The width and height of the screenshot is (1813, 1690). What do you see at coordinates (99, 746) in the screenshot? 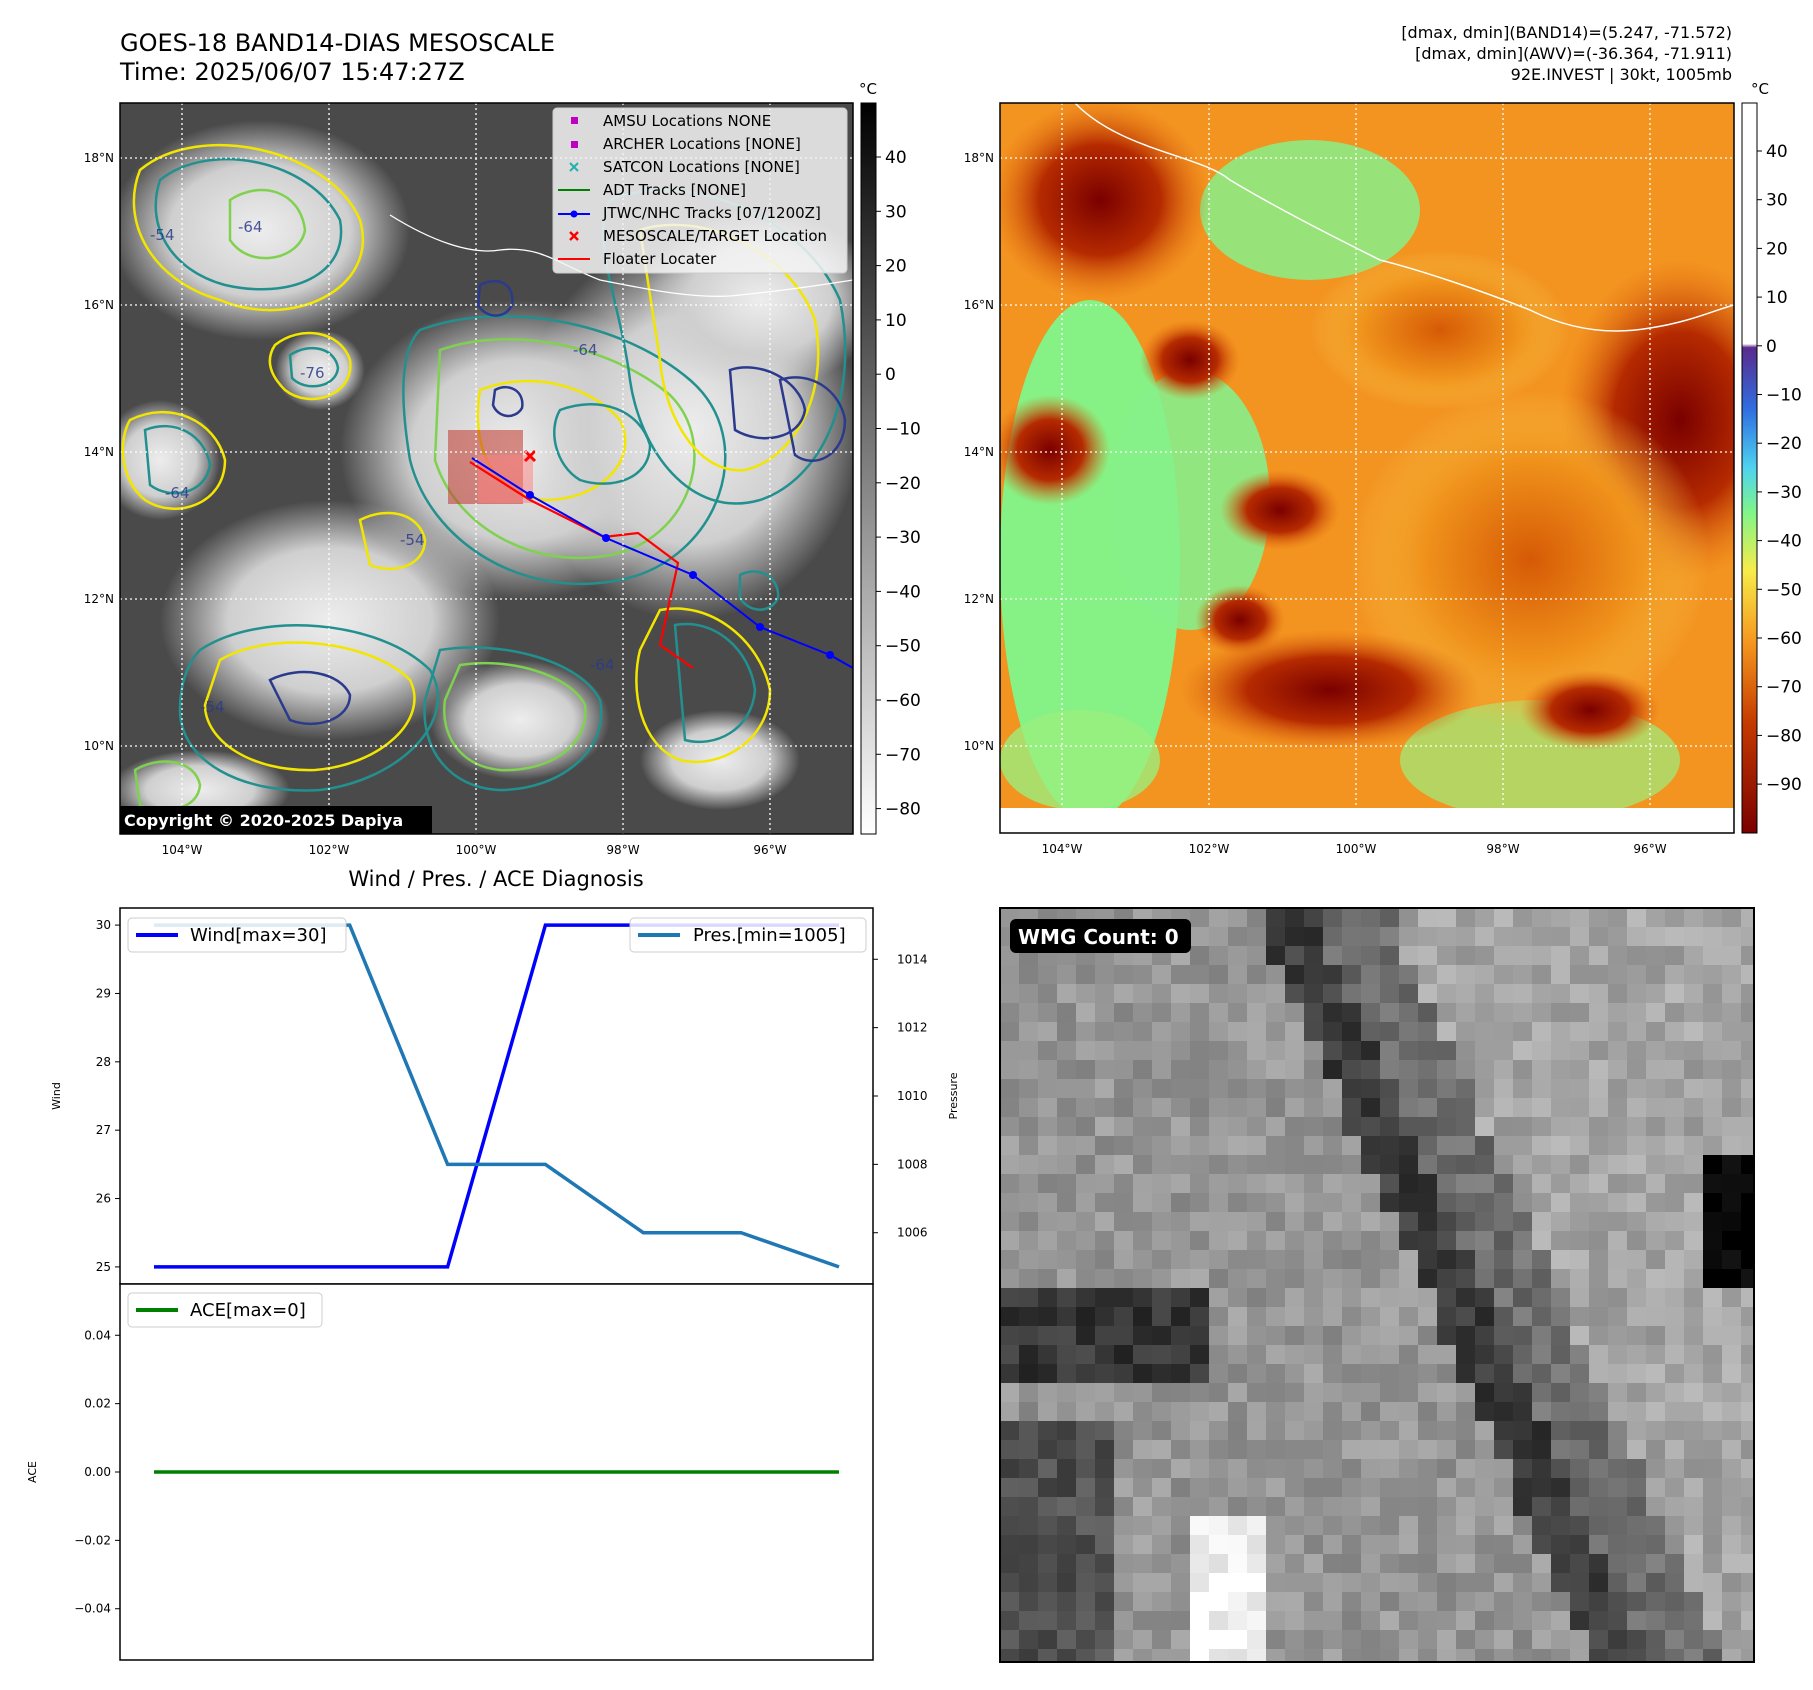
I see `ir-lat-tick: 10°N` at bounding box center [99, 746].